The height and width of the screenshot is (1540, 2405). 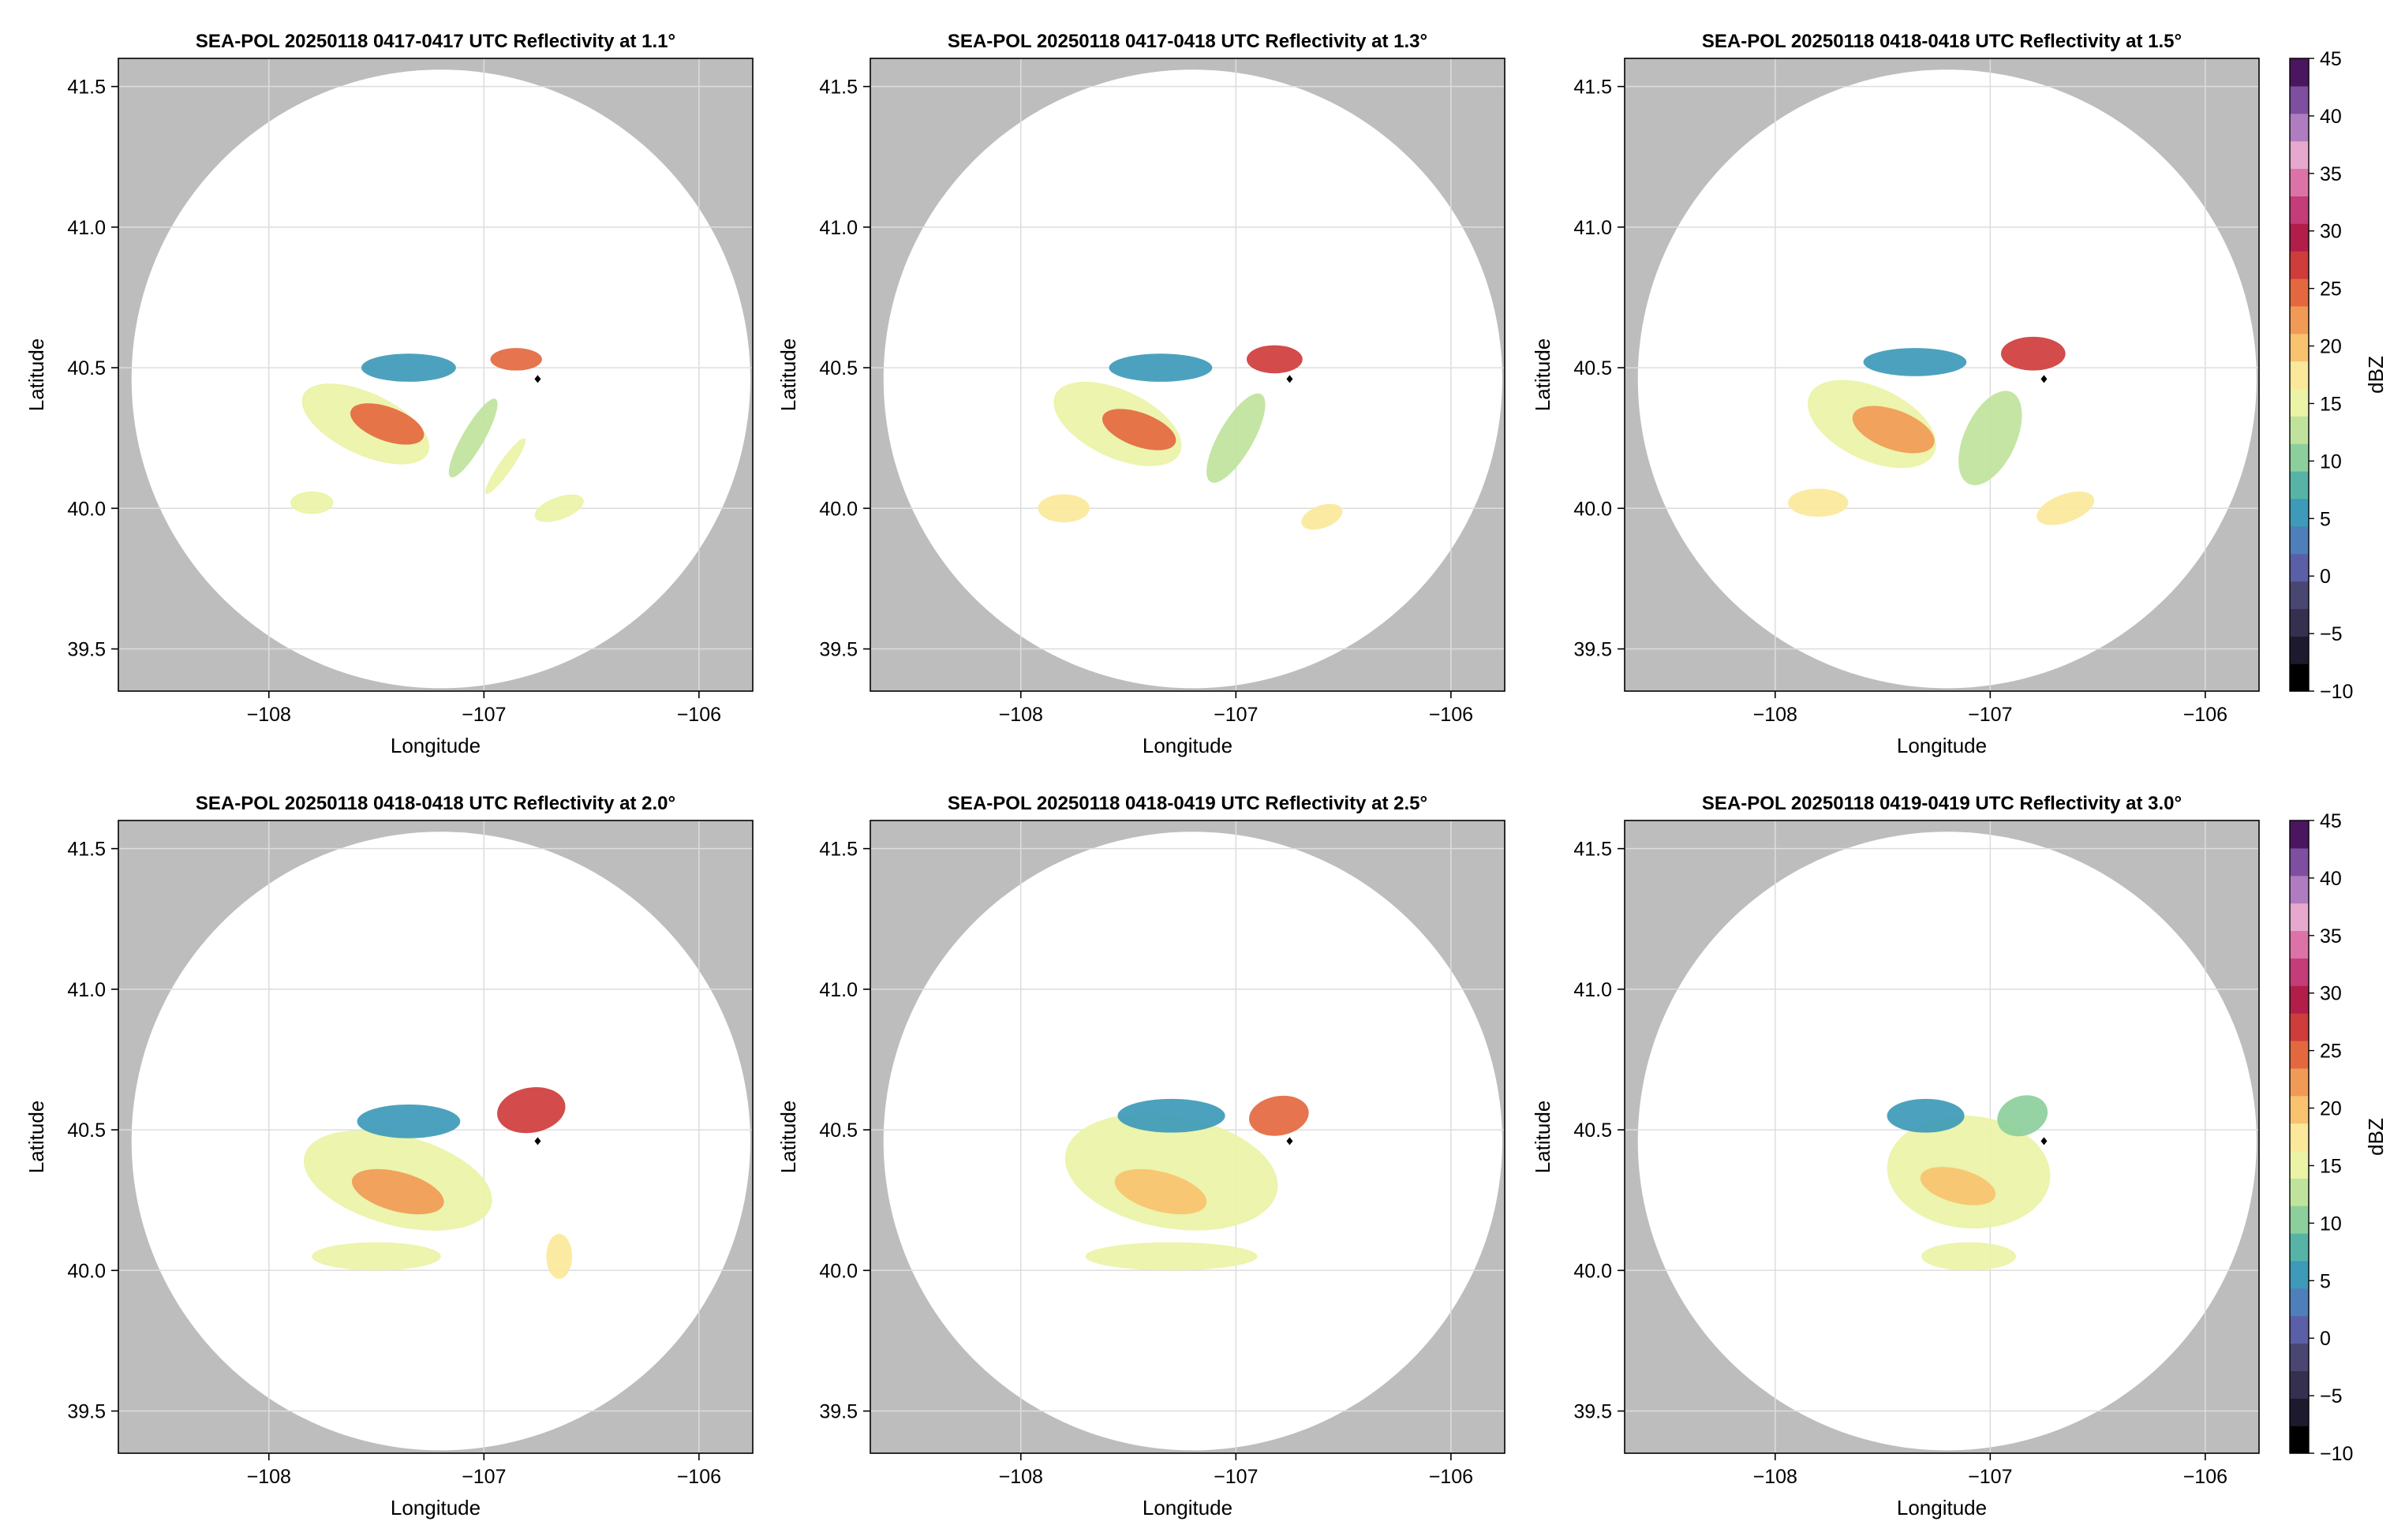 What do you see at coordinates (2331, 404) in the screenshot?
I see `colorbar-tick-label: 15` at bounding box center [2331, 404].